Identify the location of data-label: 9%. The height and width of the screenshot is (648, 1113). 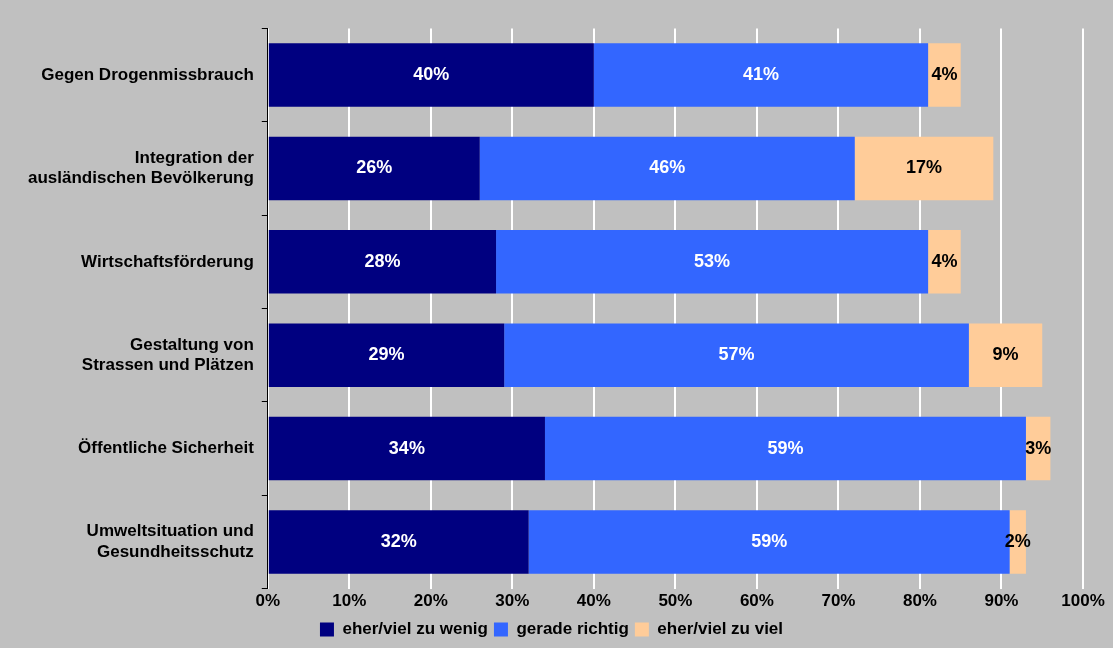
(1005, 354).